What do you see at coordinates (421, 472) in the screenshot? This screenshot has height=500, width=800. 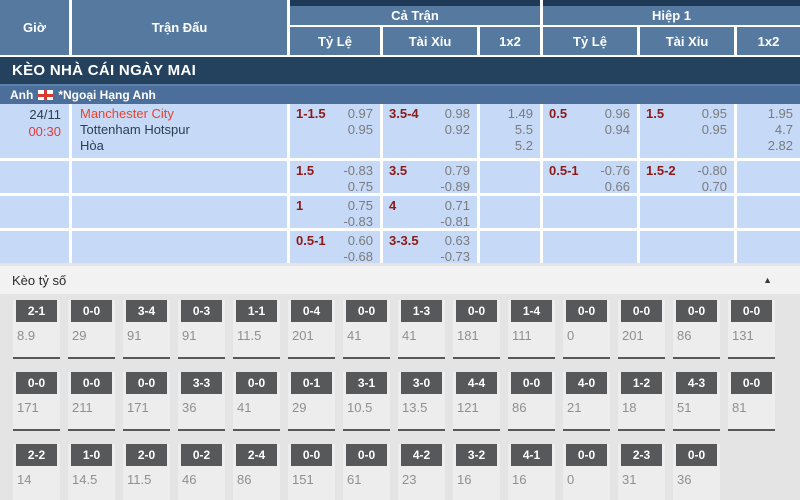 I see `score-odds-cell: 4-2 23` at bounding box center [421, 472].